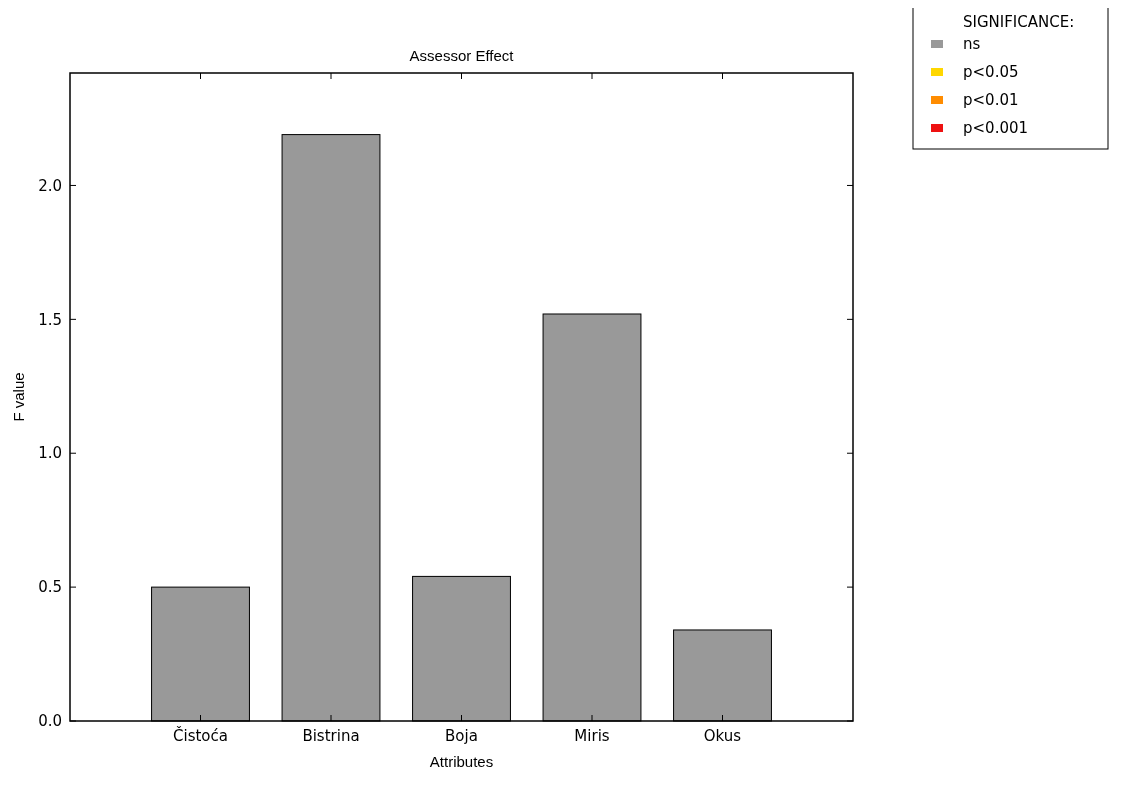 This screenshot has height=796, width=1121. What do you see at coordinates (996, 128) in the screenshot?
I see `legend-label: p<0.001` at bounding box center [996, 128].